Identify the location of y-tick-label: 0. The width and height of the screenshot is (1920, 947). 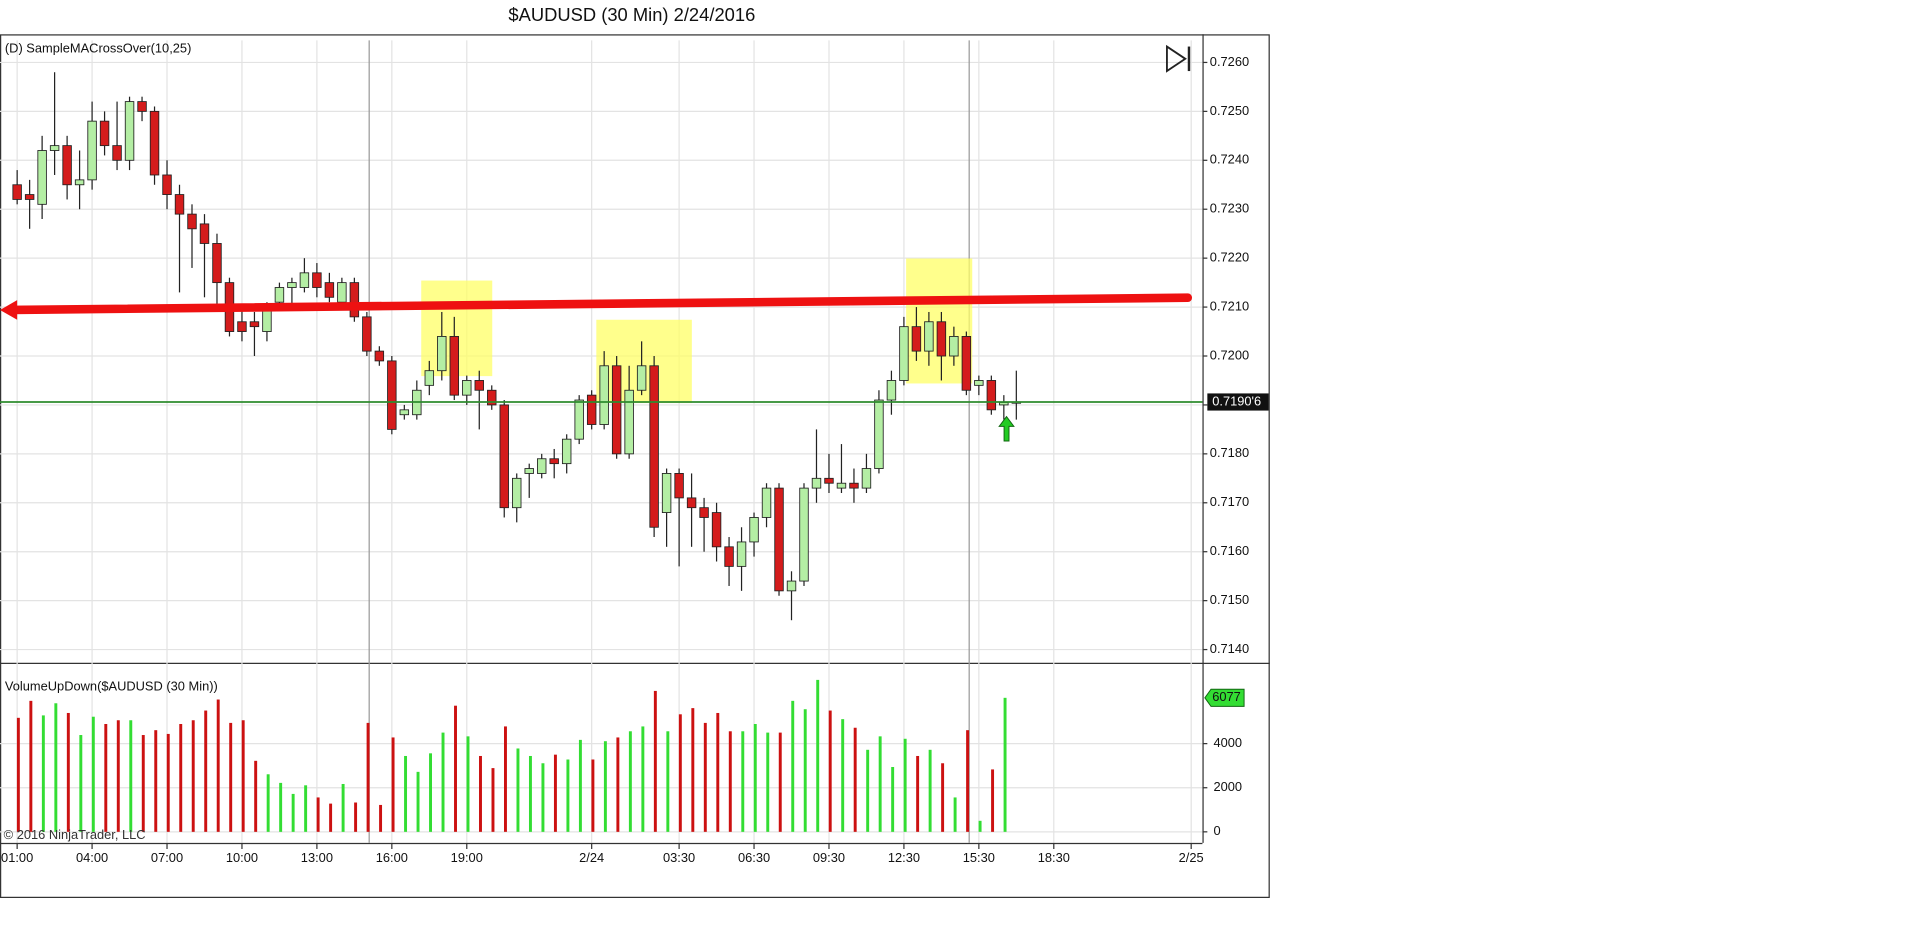
(1216, 830).